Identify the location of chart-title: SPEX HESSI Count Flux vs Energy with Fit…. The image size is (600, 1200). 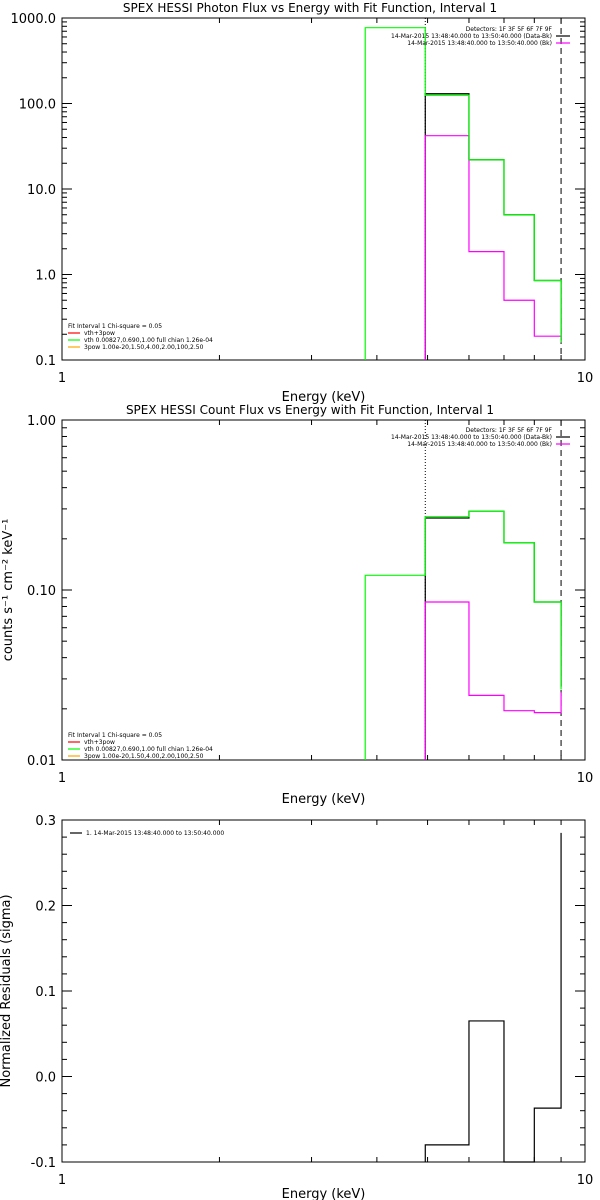
(310, 410).